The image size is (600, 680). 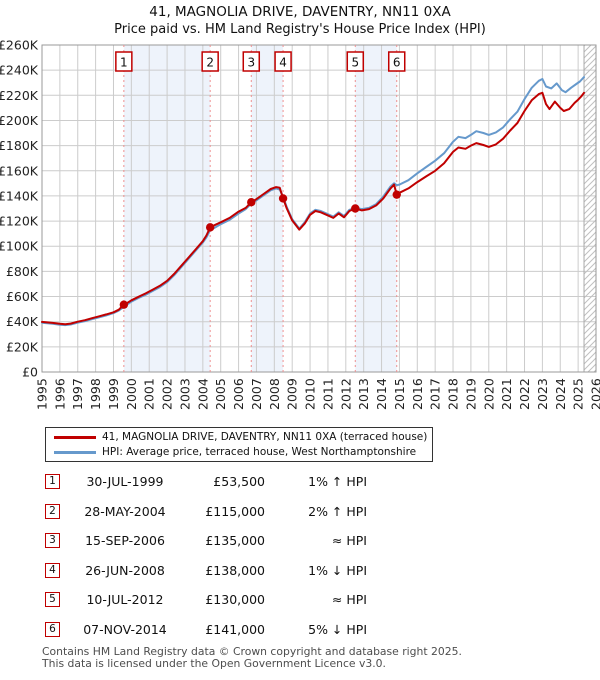 I want to click on sale-number-badge: 3, so click(x=52, y=541).